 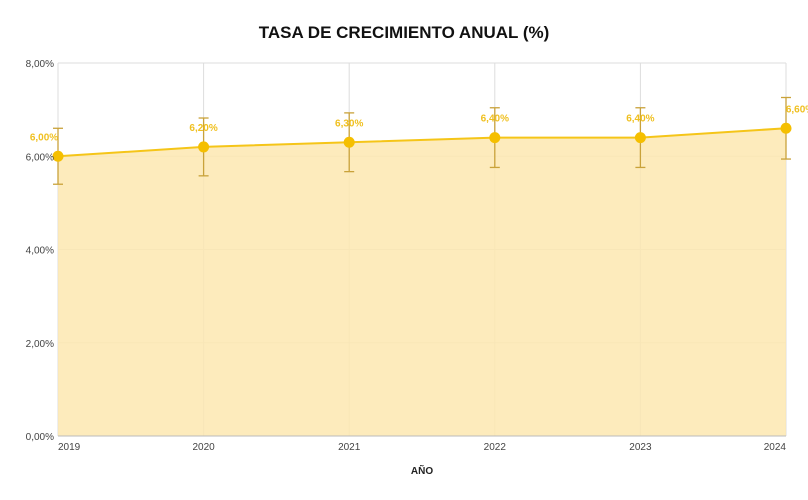 I want to click on y-tick-label: 4,00%, so click(x=40, y=251).